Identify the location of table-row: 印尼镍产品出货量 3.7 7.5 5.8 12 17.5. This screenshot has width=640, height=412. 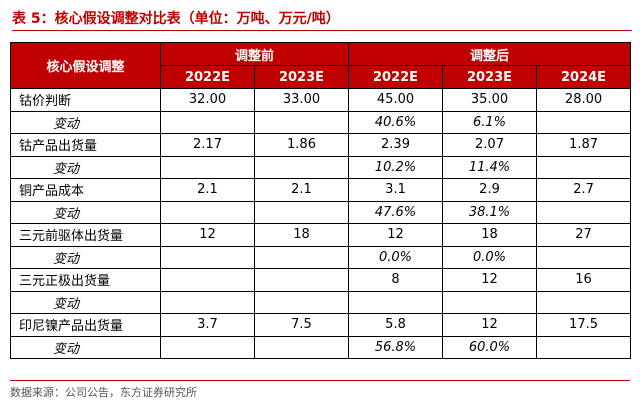
(321, 325).